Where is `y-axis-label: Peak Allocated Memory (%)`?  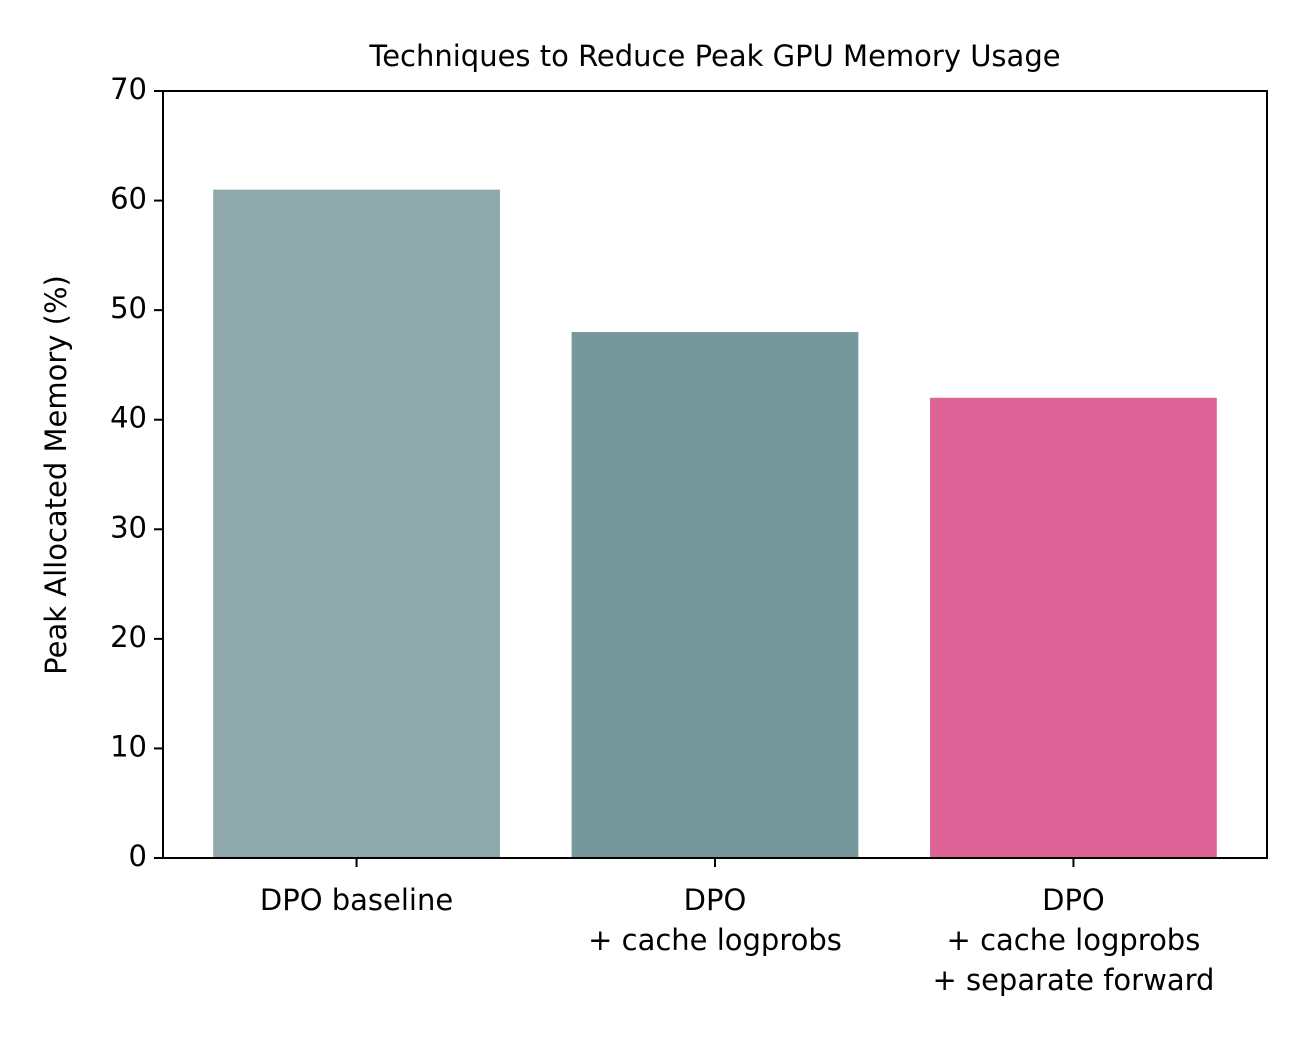 y-axis-label: Peak Allocated Memory (%) is located at coordinates (56, 475).